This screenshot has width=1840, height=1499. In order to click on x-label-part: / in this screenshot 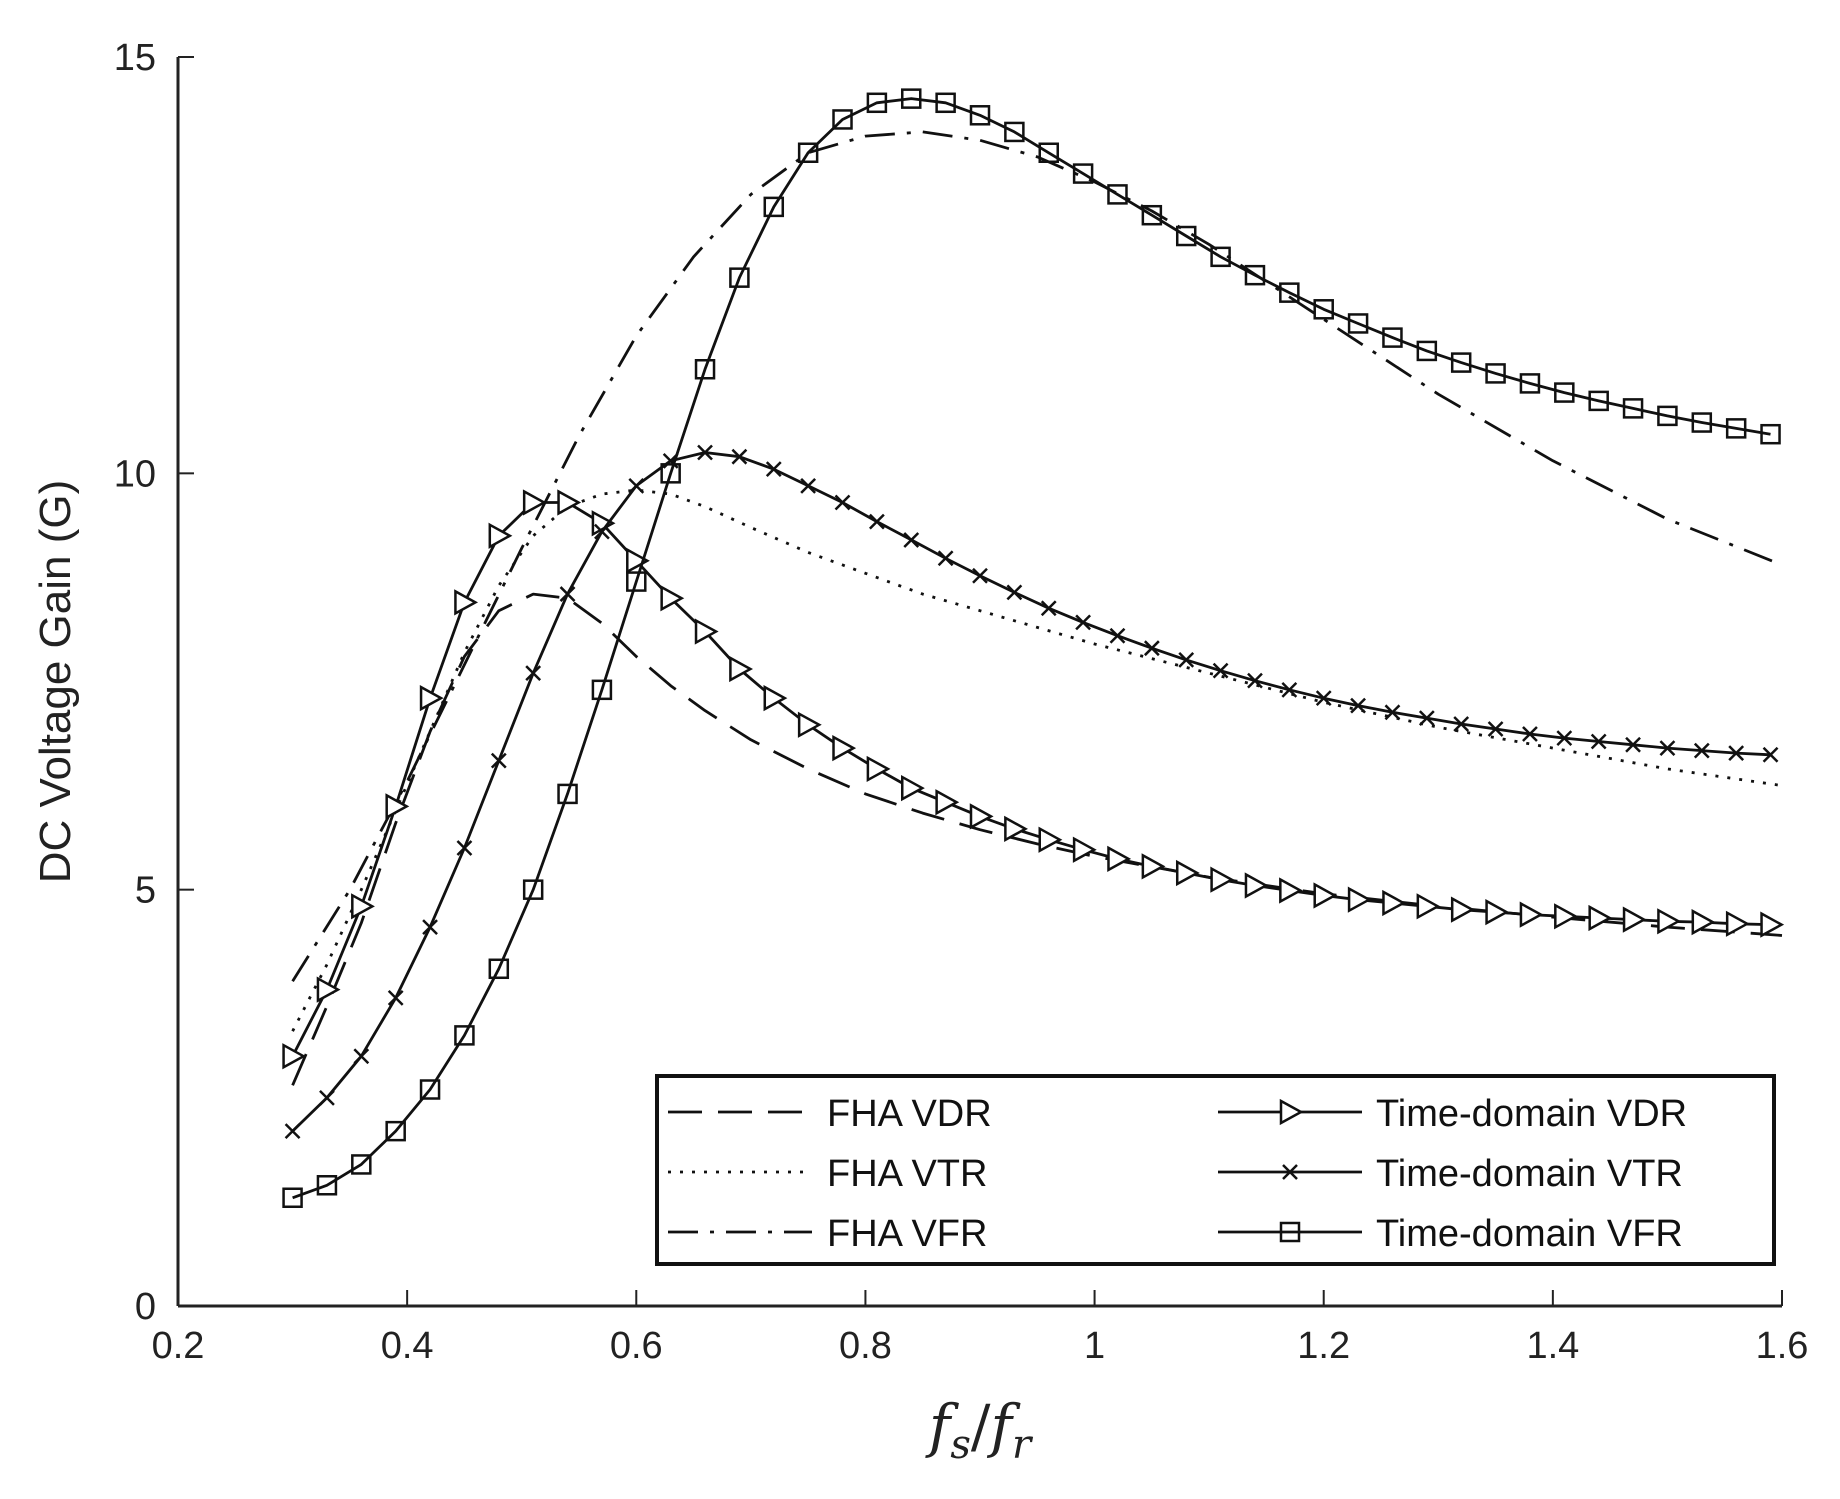, I will do `click(981, 1426)`.